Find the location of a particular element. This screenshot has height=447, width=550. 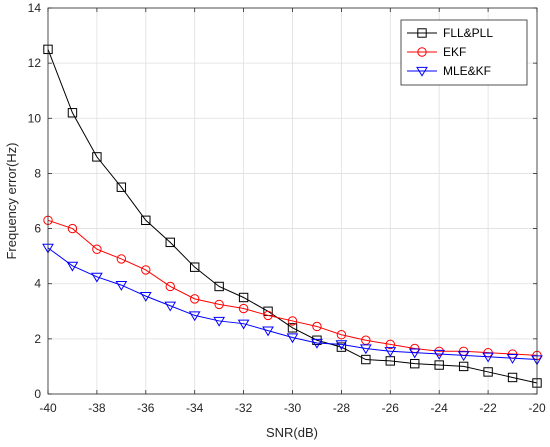

x-tick-label: -24 is located at coordinates (440, 408).